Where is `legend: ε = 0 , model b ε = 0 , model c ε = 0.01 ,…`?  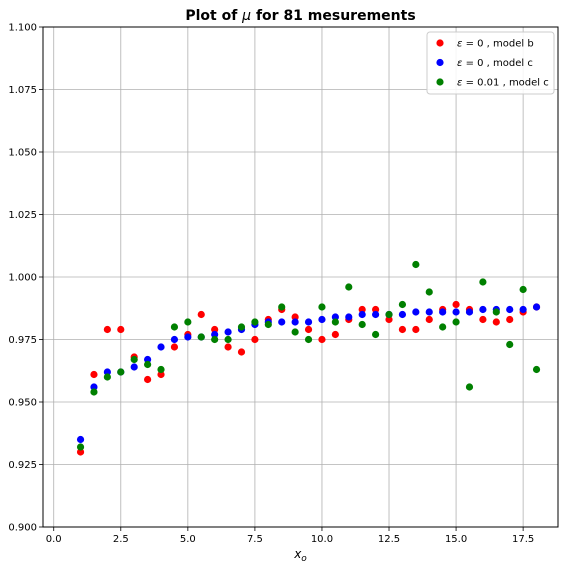
legend: ε = 0 , model b ε = 0 , model c ε = 0.01 ,… is located at coordinates (490, 63).